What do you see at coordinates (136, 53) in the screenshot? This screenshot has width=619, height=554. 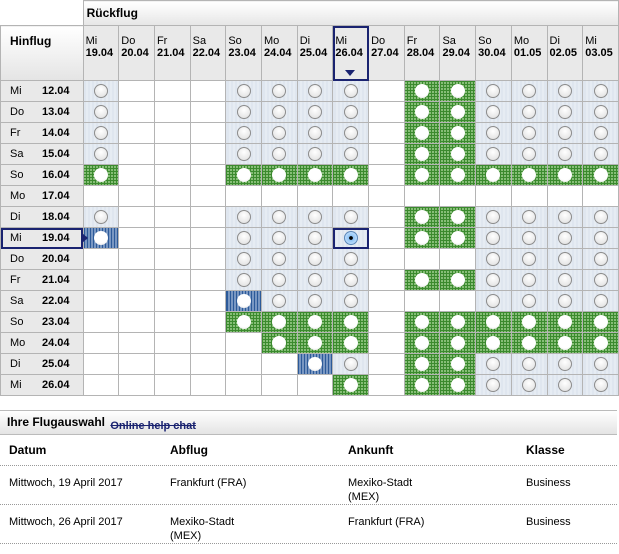 I see `return-date-header: Do 20.04` at bounding box center [136, 53].